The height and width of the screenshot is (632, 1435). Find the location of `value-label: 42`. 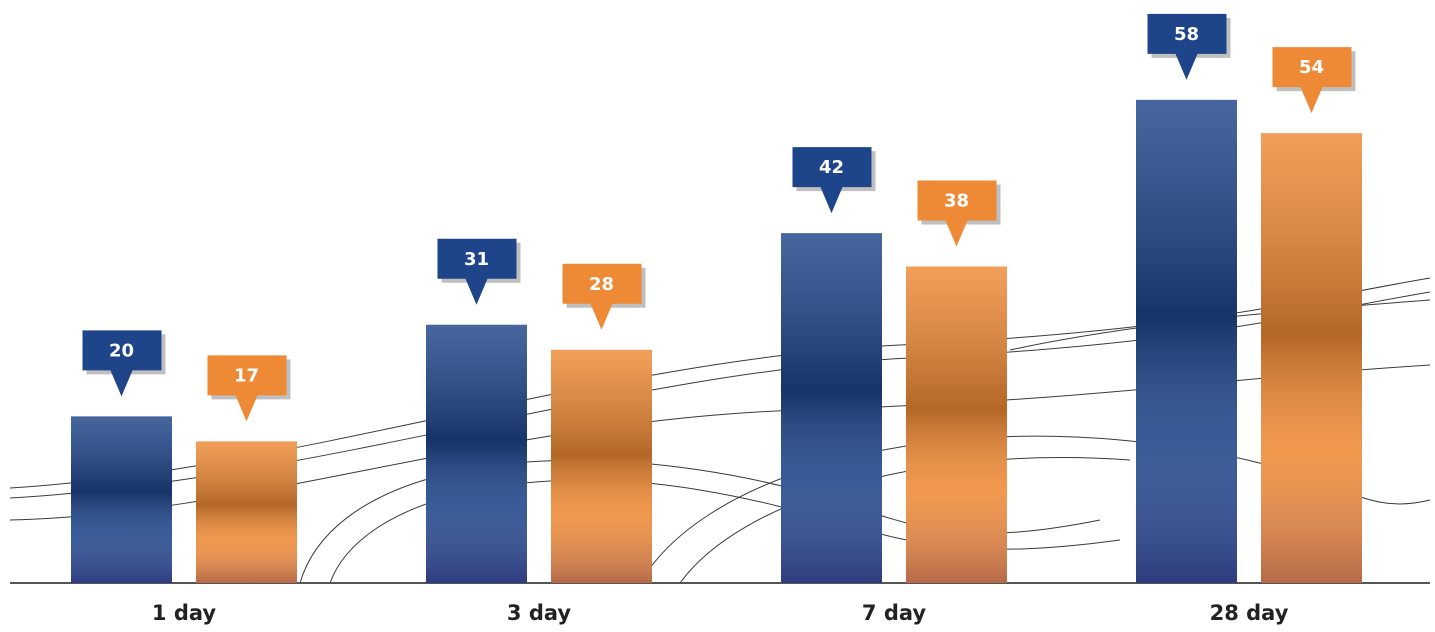

value-label: 42 is located at coordinates (831, 167).